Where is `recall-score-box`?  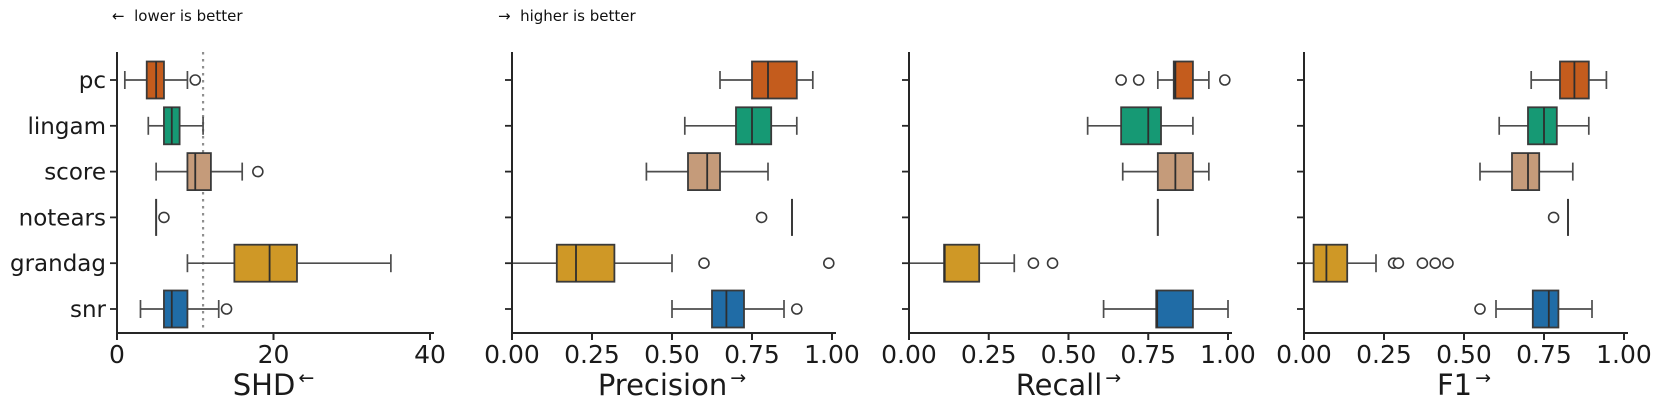 recall-score-box is located at coordinates (1165, 172).